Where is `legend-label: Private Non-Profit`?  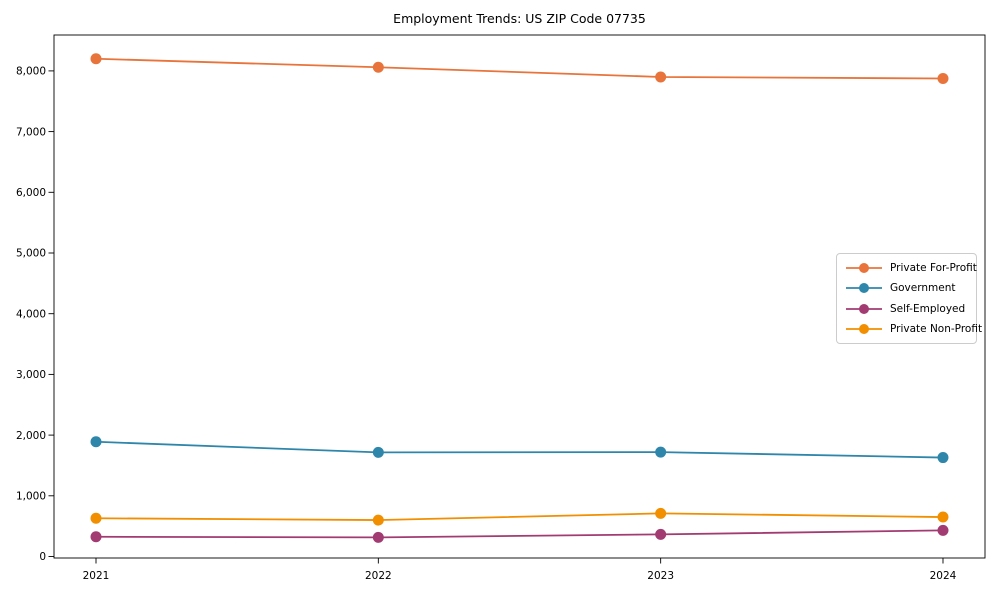 legend-label: Private Non-Profit is located at coordinates (936, 328).